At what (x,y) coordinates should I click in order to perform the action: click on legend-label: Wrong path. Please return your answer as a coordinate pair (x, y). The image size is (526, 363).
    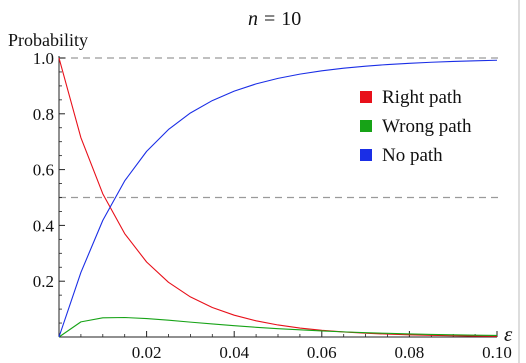
    Looking at the image, I should click on (427, 126).